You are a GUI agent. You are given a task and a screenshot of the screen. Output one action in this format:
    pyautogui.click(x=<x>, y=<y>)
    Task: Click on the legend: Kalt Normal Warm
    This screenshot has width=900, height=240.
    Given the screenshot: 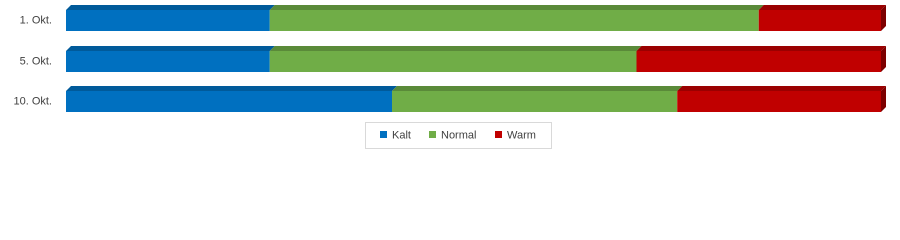 What is the action you would take?
    pyautogui.click(x=458, y=135)
    